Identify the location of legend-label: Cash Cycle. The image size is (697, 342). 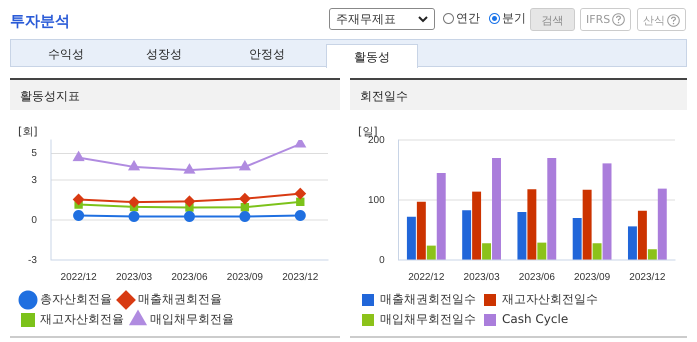
(535, 319).